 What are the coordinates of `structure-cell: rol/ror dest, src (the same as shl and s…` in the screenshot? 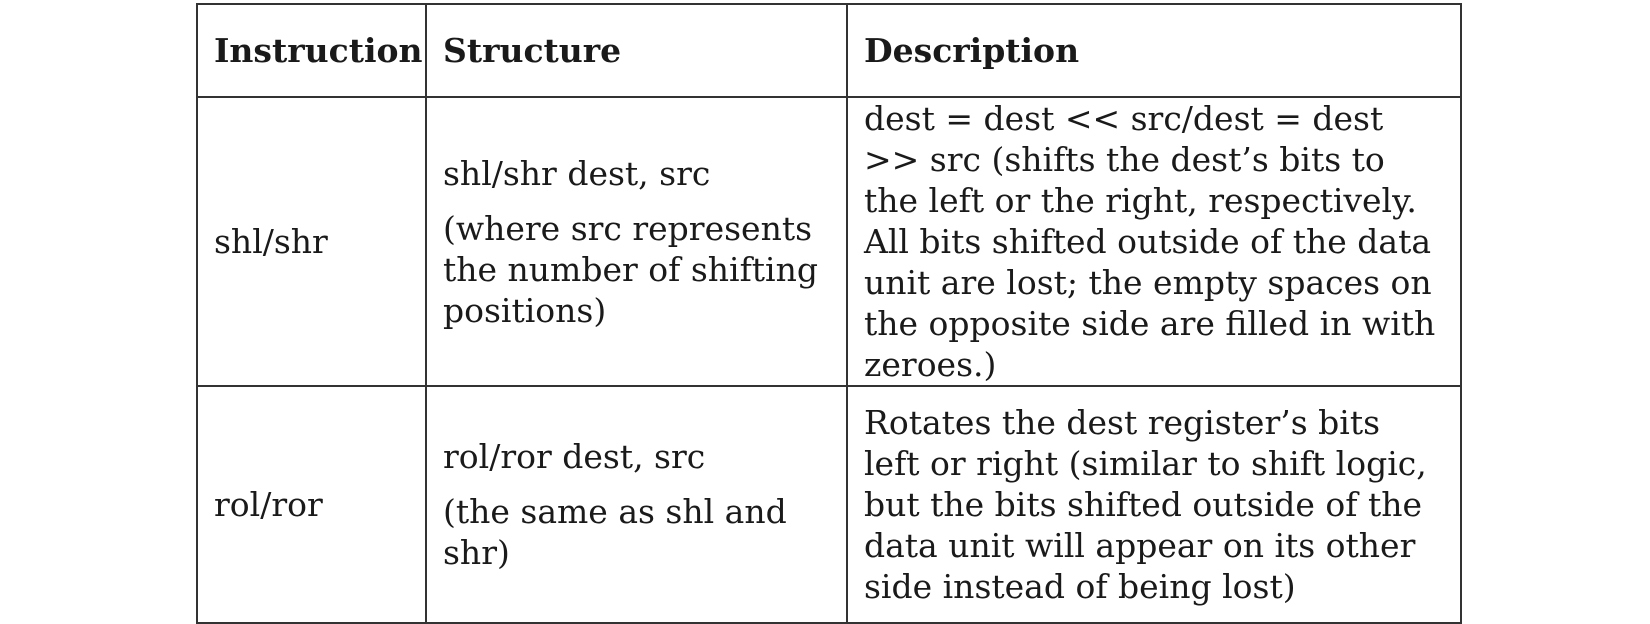 It's located at (636, 504).